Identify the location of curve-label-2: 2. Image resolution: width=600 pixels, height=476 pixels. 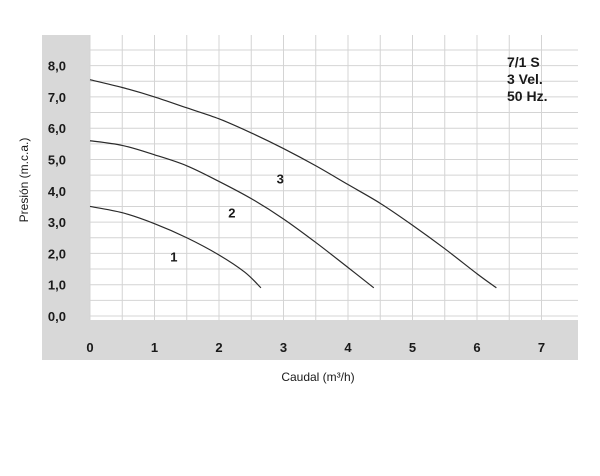
(231, 213).